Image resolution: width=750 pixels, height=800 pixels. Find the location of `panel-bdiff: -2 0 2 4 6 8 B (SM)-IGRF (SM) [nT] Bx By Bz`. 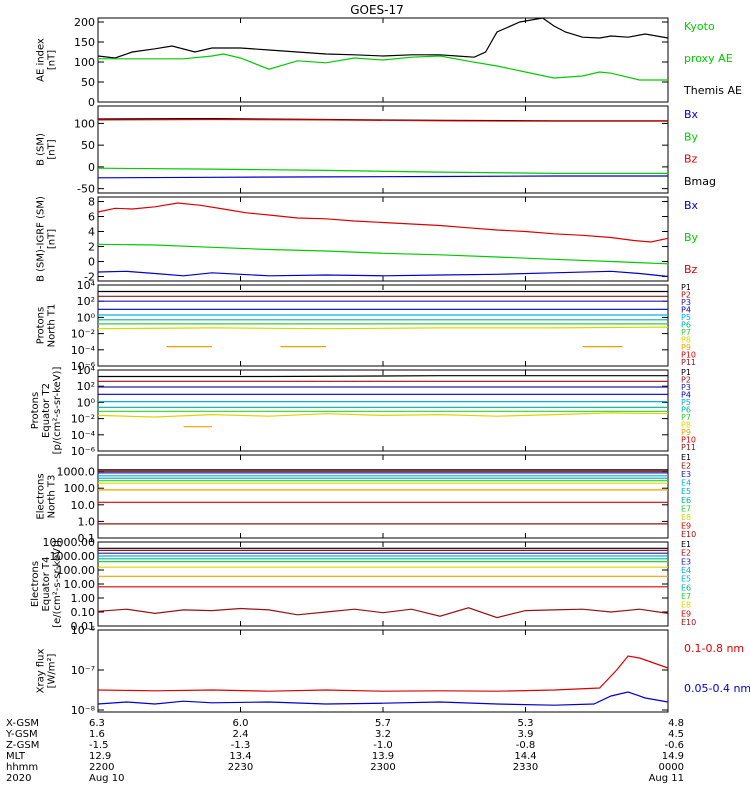

panel-bdiff: -2 0 2 4 6 8 B (SM)-IGRF (SM) [nT] Bx By Bz is located at coordinates (367, 240).